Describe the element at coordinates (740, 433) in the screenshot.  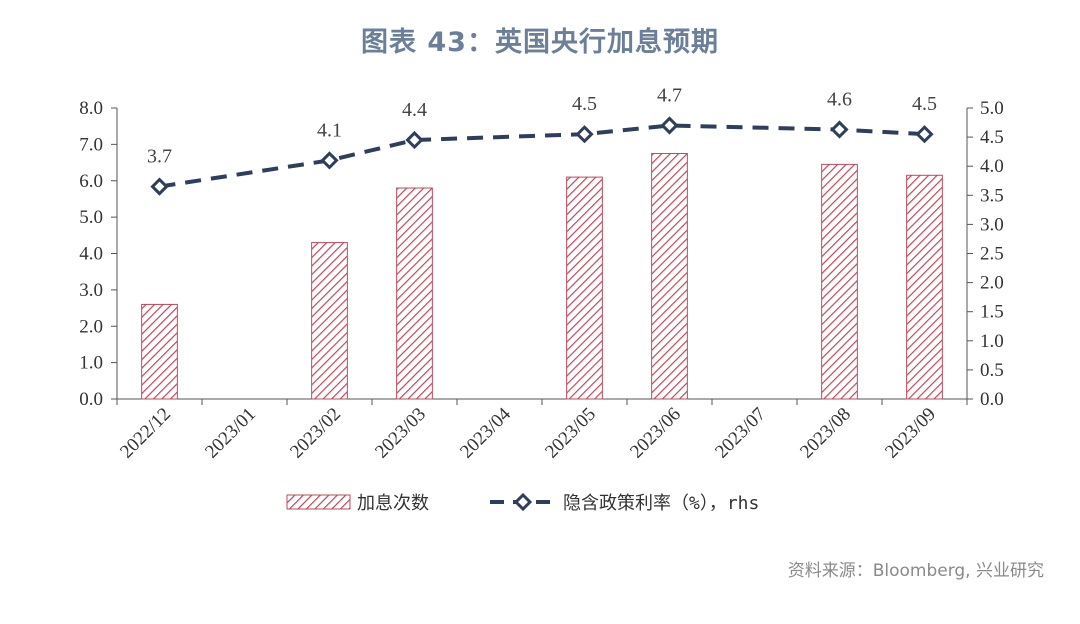
I see `x-tick-label: 2023/07` at that location.